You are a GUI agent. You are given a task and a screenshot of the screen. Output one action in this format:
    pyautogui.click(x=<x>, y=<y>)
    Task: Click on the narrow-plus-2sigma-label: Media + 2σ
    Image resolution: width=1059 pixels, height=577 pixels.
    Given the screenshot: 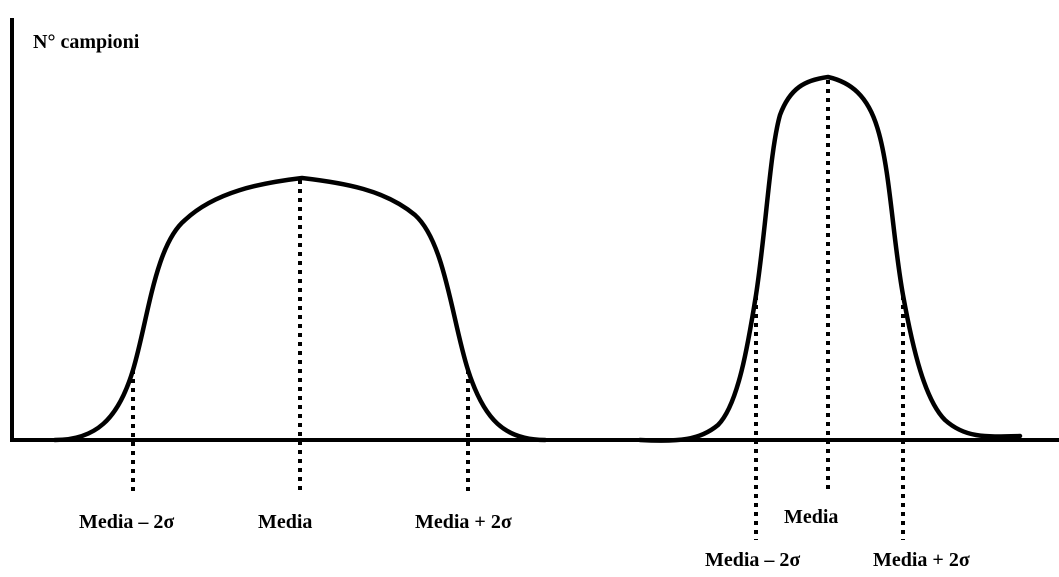 What is the action you would take?
    pyautogui.click(x=921, y=560)
    